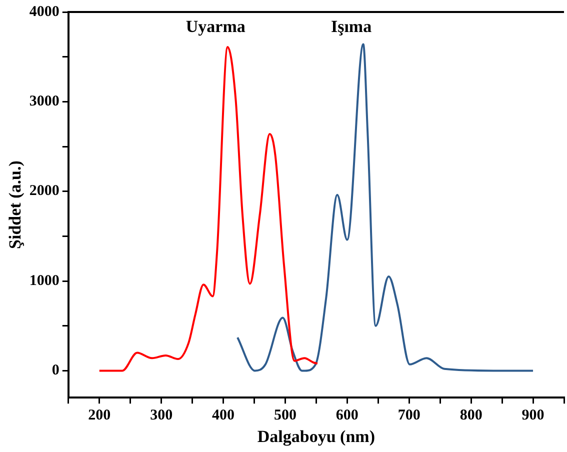 This screenshot has height=452, width=567. What do you see at coordinates (44, 191) in the screenshot?
I see `y-tick-label: 2000` at bounding box center [44, 191].